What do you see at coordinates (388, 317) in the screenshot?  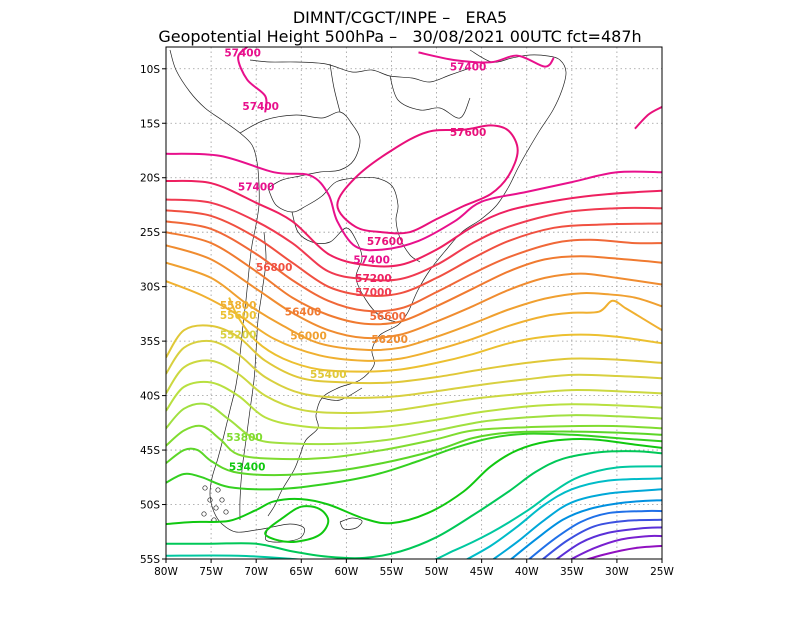 I see `contour-label: 56600` at bounding box center [388, 317].